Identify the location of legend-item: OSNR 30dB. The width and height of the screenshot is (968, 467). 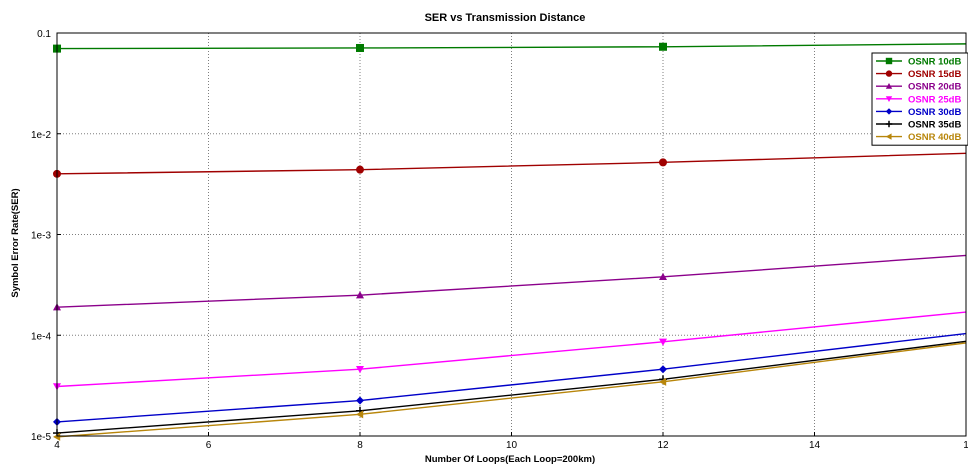
(918, 112).